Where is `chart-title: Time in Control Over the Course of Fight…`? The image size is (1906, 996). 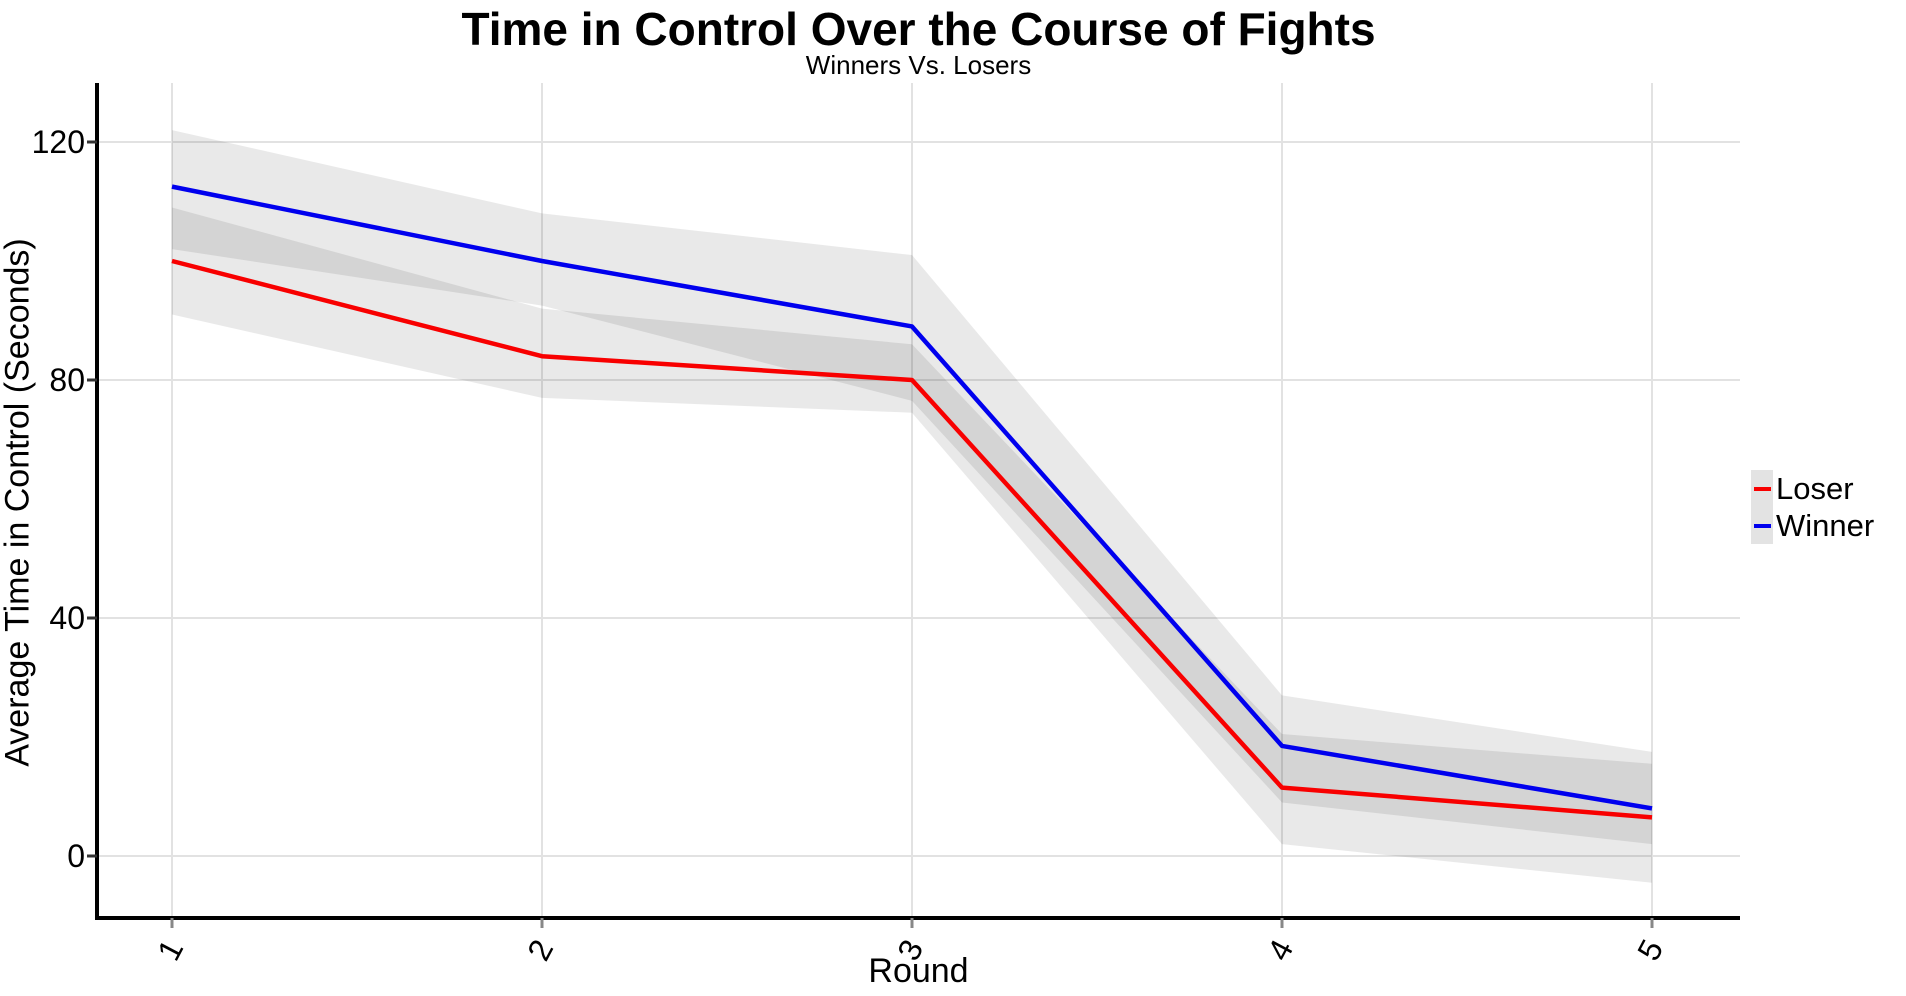
chart-title: Time in Control Over the Course of Fight… is located at coordinates (918, 29).